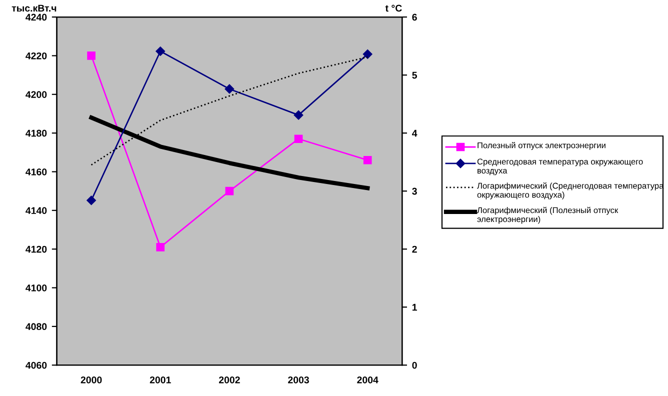  Describe the element at coordinates (36, 210) in the screenshot. I see `y-tick-label: 4140` at that location.